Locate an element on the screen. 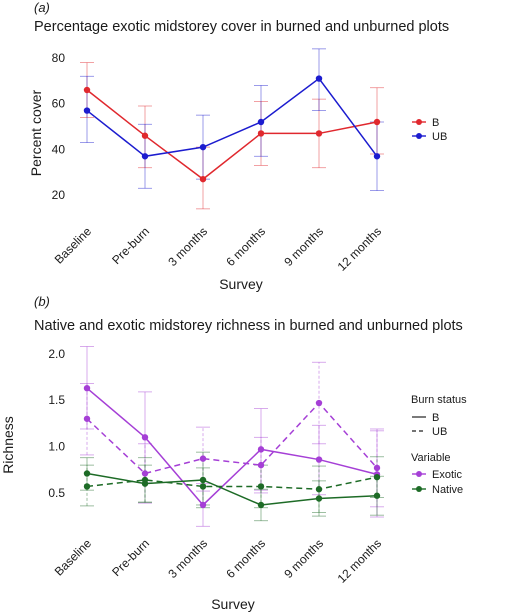  legend-ub-marker is located at coordinates (419, 136).